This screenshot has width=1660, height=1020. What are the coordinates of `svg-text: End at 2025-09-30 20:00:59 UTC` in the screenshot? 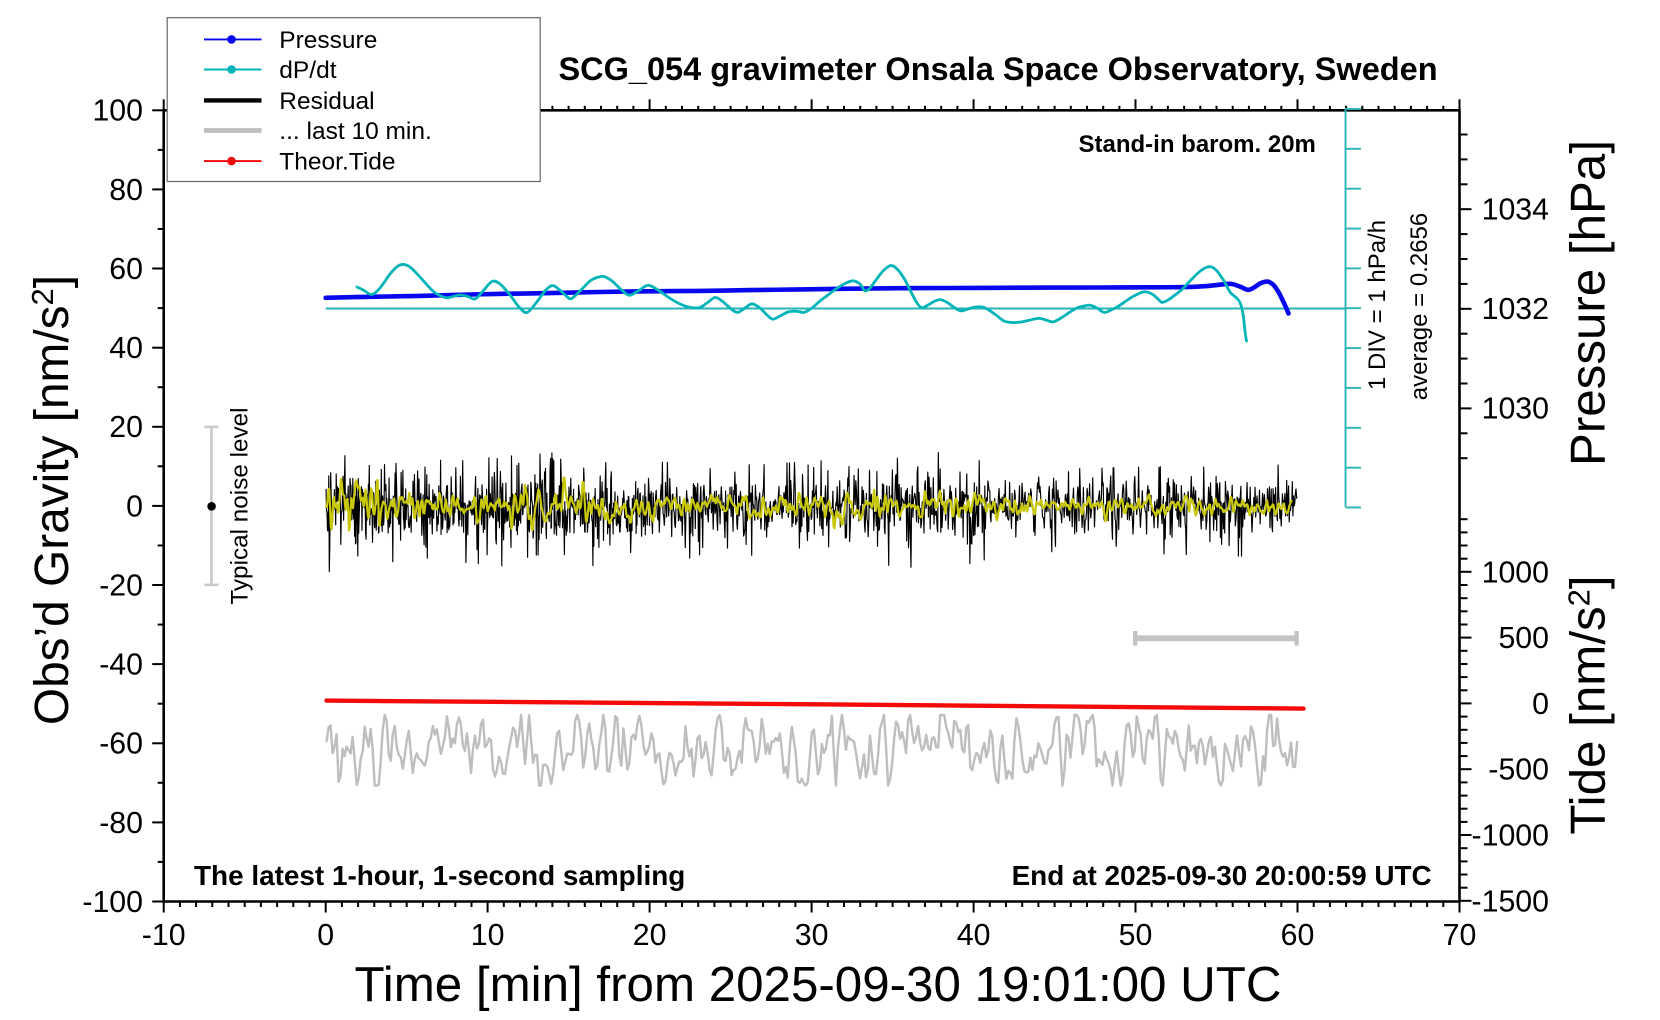 It's located at (1222, 875).